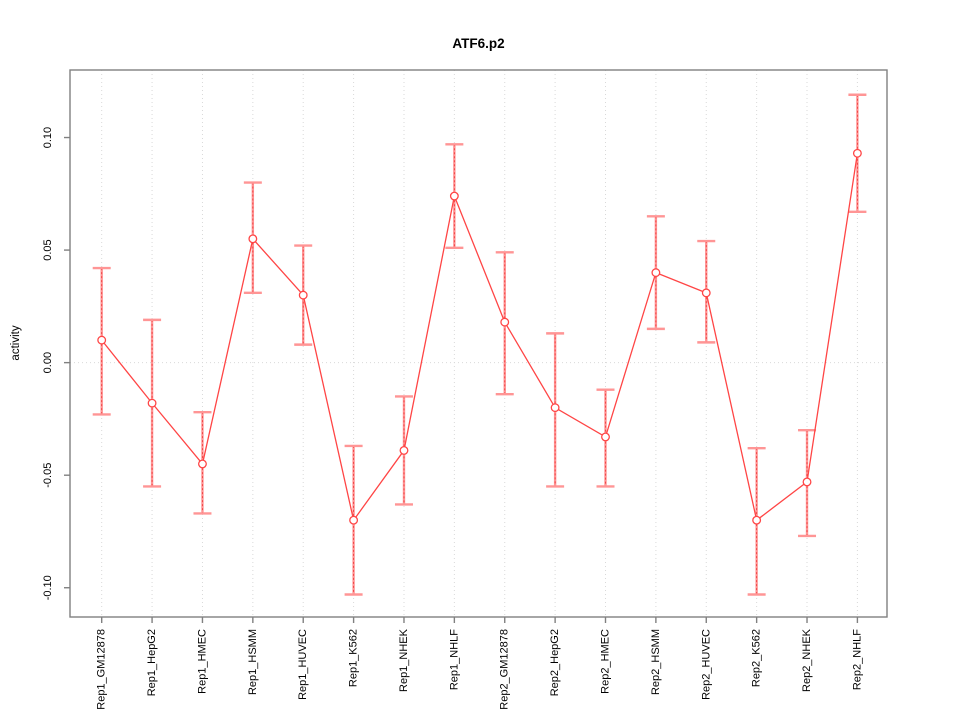 The image size is (960, 720). I want to click on x-tick-label: Rep2_HSMM, so click(656, 662).